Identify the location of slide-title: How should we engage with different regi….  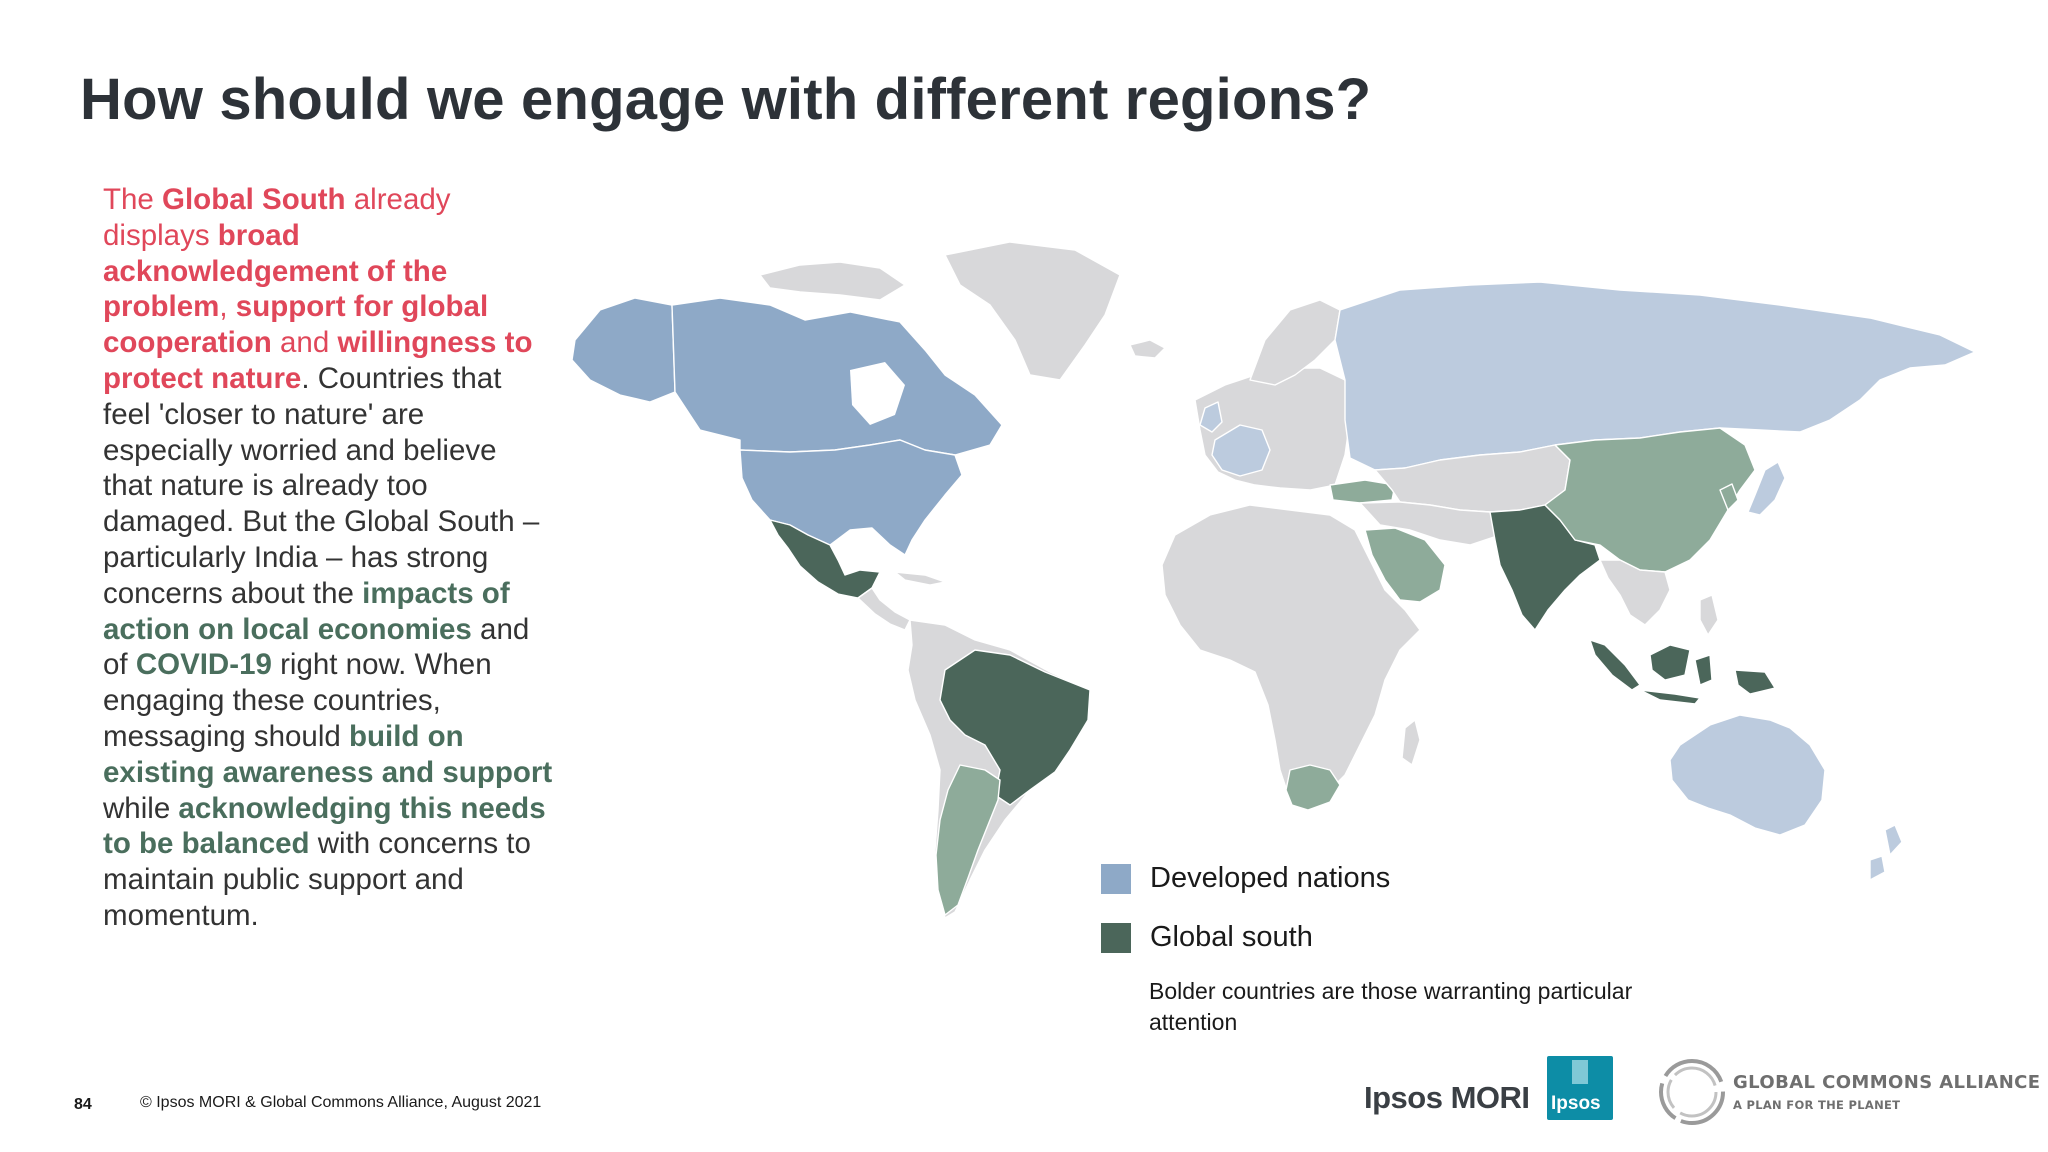
(726, 99).